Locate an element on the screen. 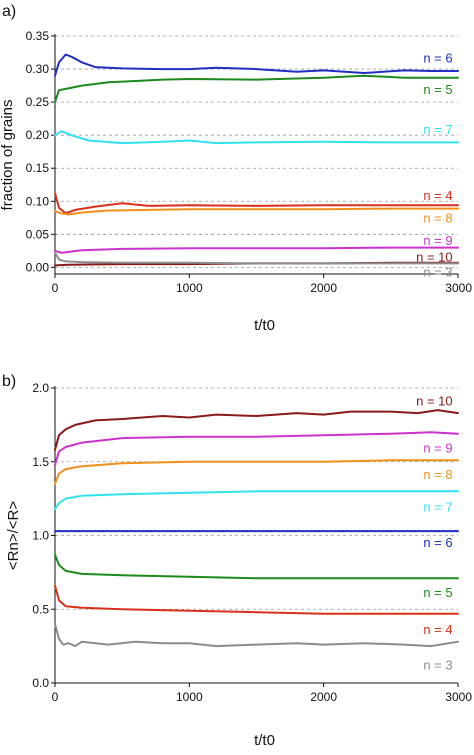 The height and width of the screenshot is (755, 474). y-tick-label: 0.30 is located at coordinates (38, 69).